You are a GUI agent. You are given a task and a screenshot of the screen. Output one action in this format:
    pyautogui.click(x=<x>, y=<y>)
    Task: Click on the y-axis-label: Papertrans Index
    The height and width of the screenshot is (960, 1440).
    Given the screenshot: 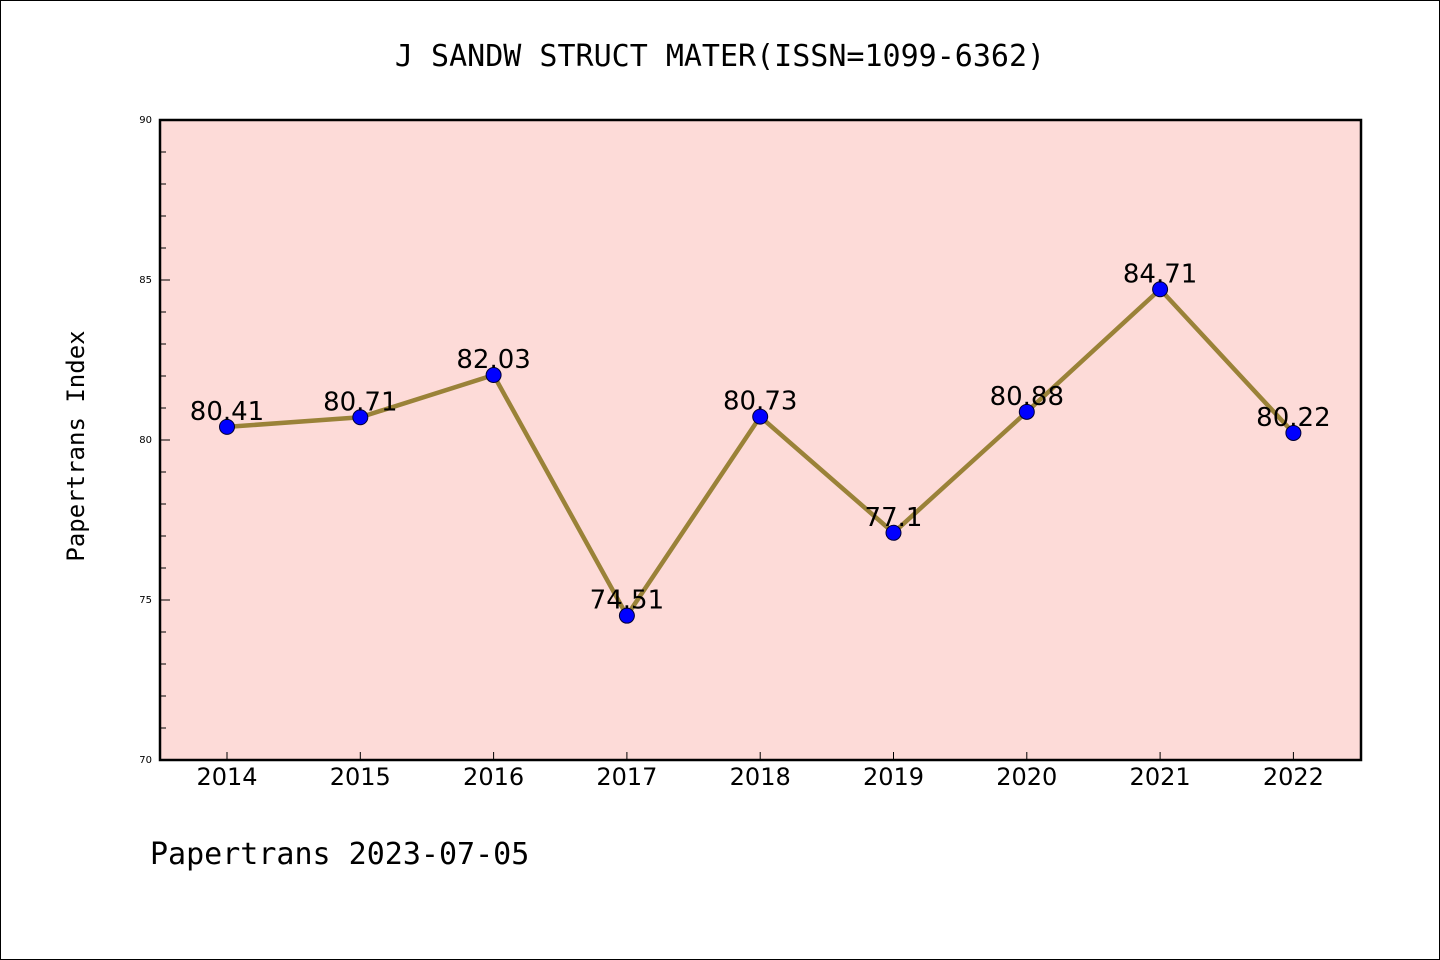 What is the action you would take?
    pyautogui.click(x=76, y=445)
    